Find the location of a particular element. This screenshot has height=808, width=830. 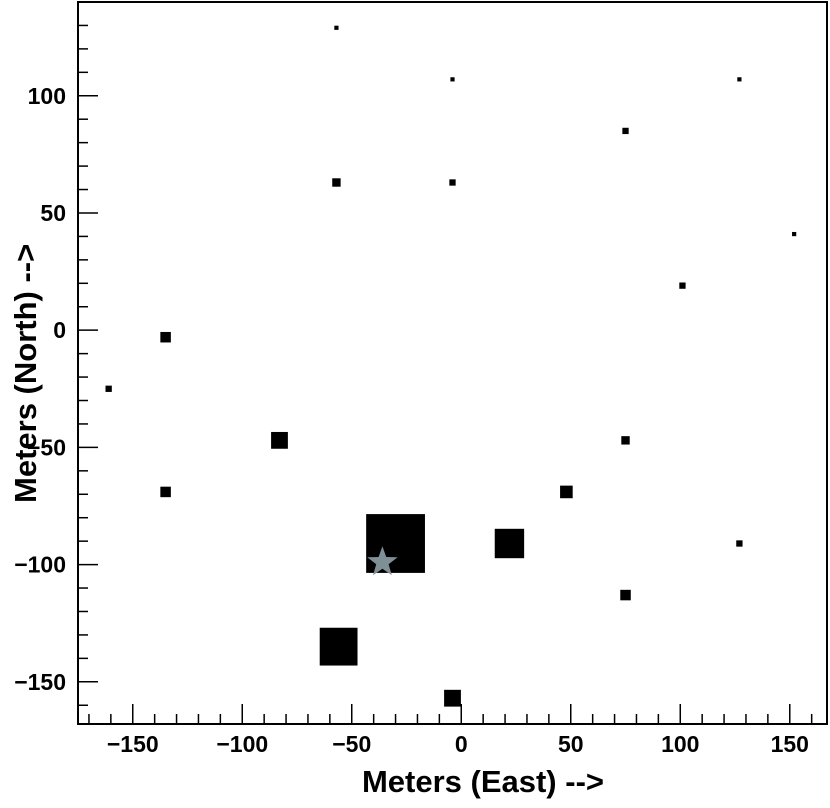

y-tick-label: −50 is located at coordinates (46, 447).